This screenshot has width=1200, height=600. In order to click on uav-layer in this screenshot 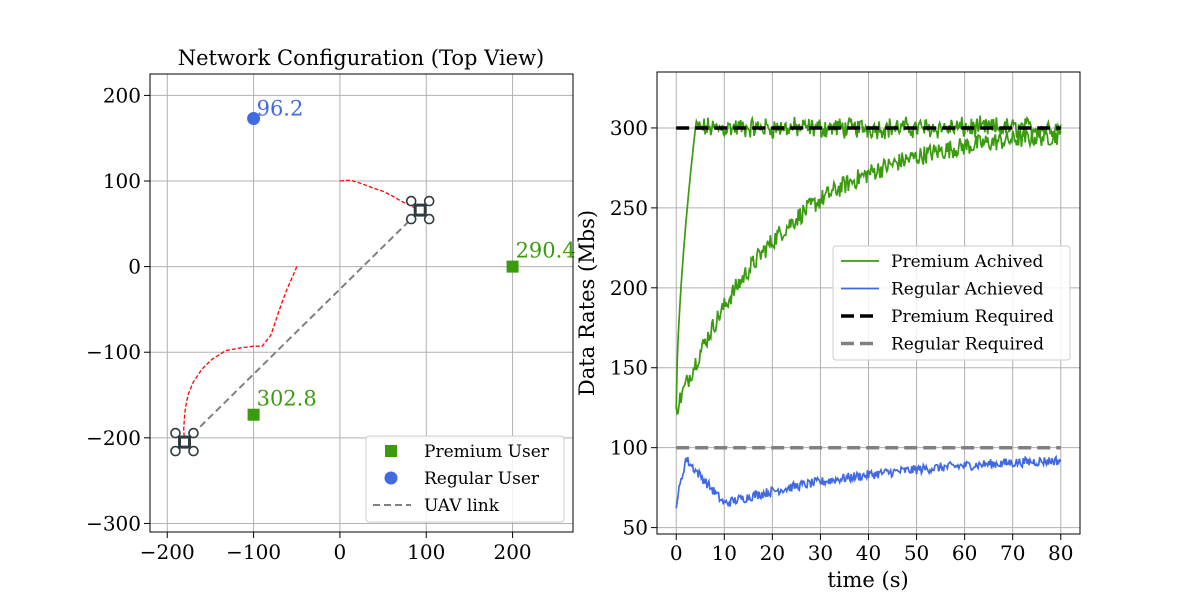, I will do `click(302, 326)`.